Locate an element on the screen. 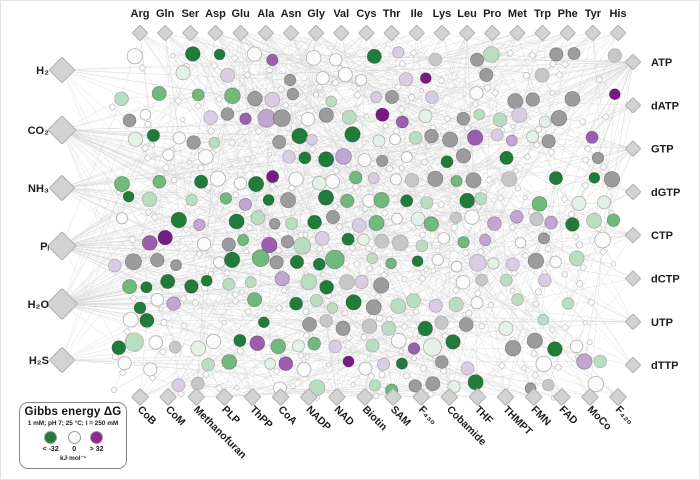 The width and height of the screenshot is (700, 480). legend-swatch is located at coordinates (51, 437).